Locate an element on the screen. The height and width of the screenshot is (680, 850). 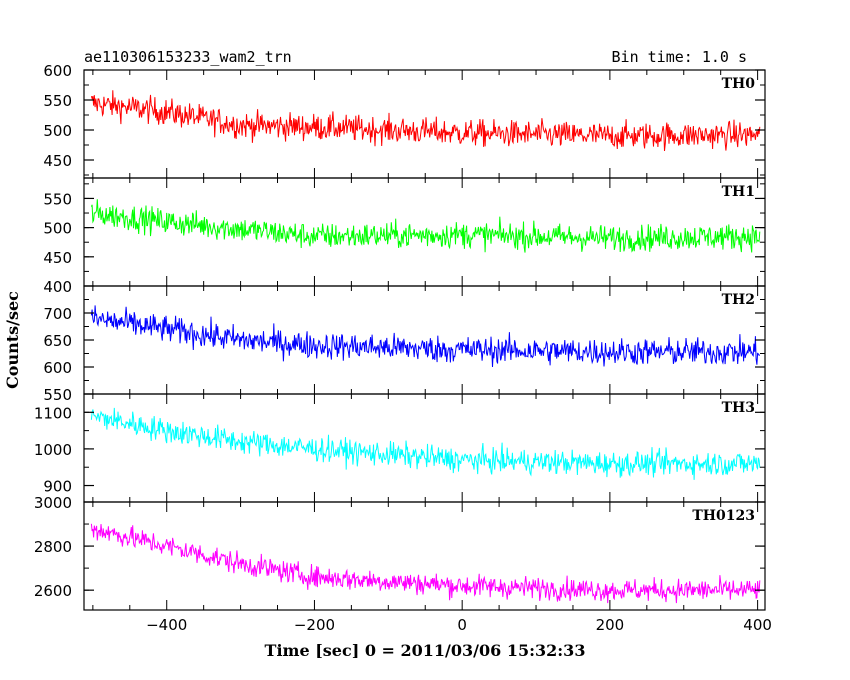
ytick-label-th2: 600 is located at coordinates (57, 368).